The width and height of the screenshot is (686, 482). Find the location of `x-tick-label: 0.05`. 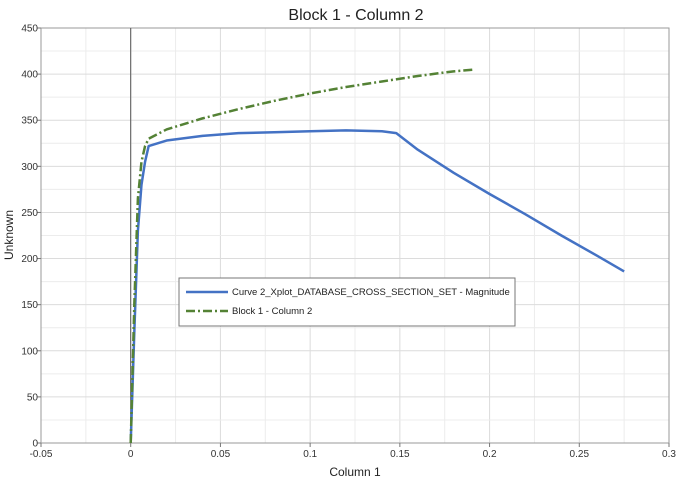

x-tick-label: 0.05 is located at coordinates (221, 454).